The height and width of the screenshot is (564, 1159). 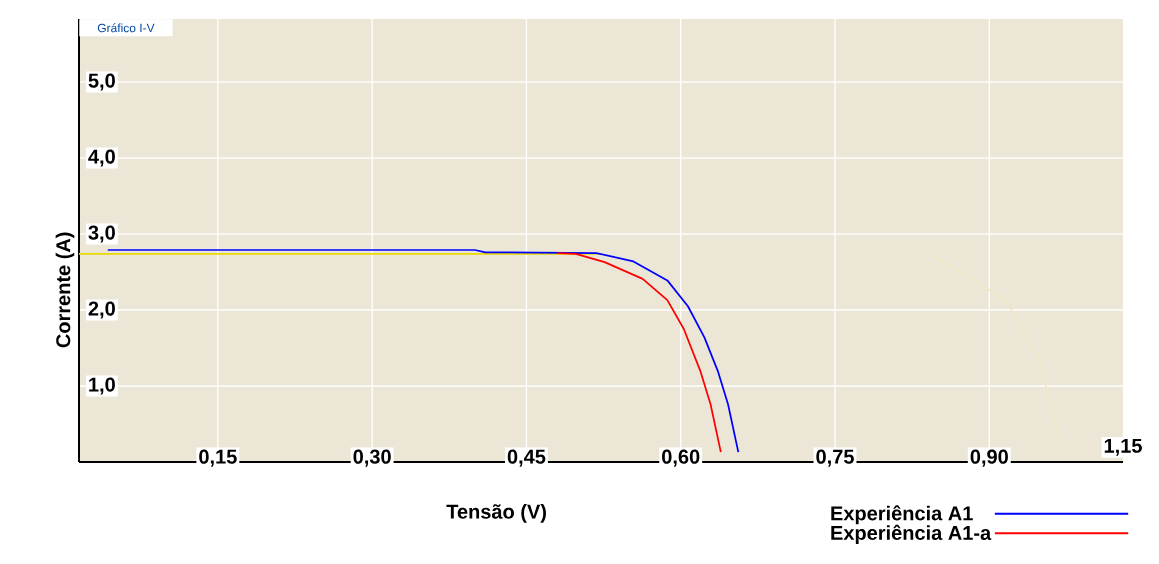 What do you see at coordinates (101, 310) in the screenshot?
I see `y-tick-label: 2,0` at bounding box center [101, 310].